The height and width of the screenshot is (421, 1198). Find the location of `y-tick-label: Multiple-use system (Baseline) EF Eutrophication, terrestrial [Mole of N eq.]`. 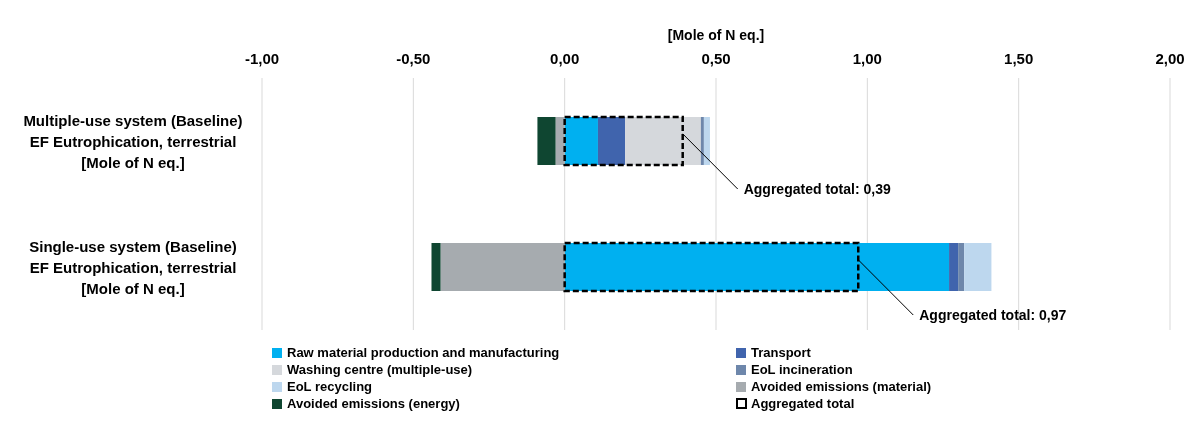

y-tick-label: Multiple-use system (Baseline) EF Eutrophication, terrestrial [Mole of N eq.] is located at coordinates (133, 141).